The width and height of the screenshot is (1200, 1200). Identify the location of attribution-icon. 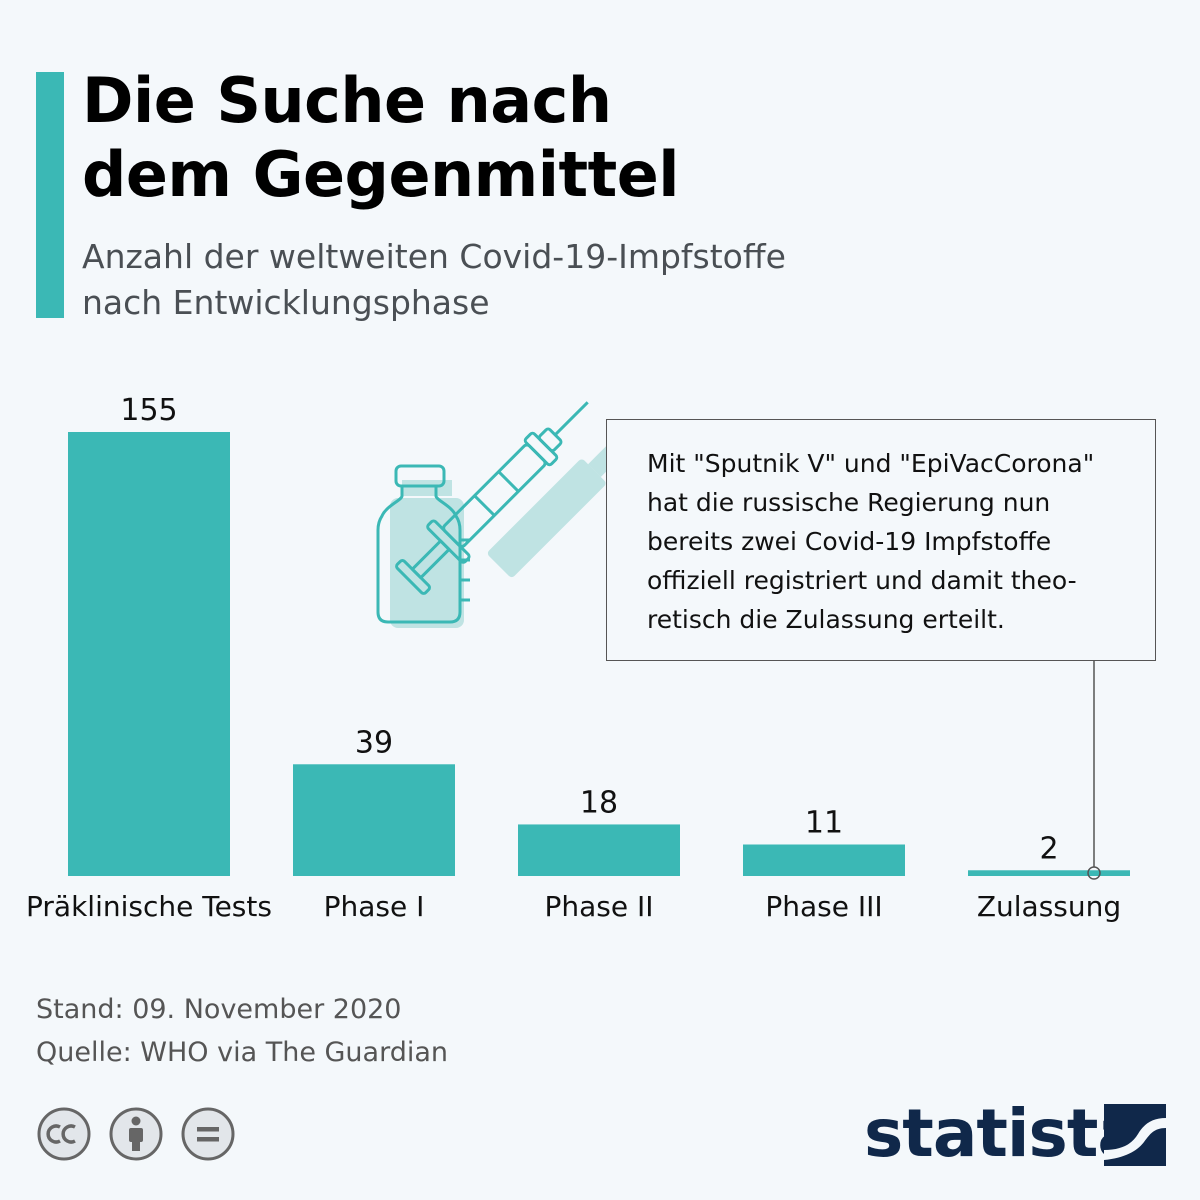
(136, 1134).